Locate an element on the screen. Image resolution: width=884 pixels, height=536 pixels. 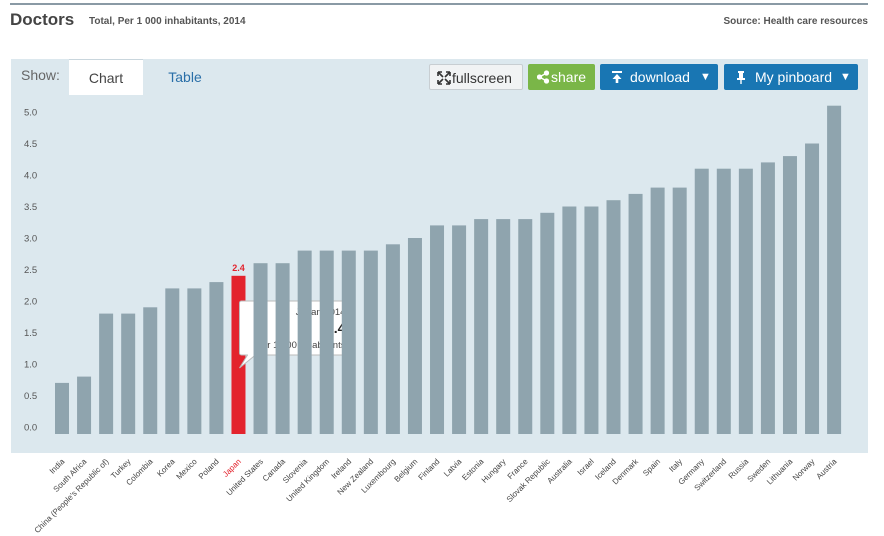
x-tick-label: Finland is located at coordinates (429, 469).